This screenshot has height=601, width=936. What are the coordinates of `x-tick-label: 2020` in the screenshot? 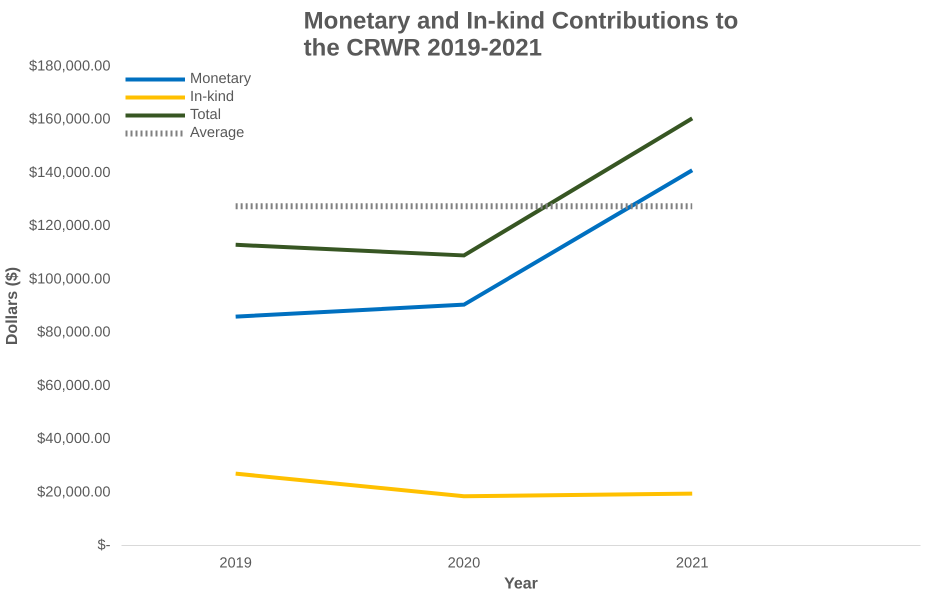 It's located at (464, 564).